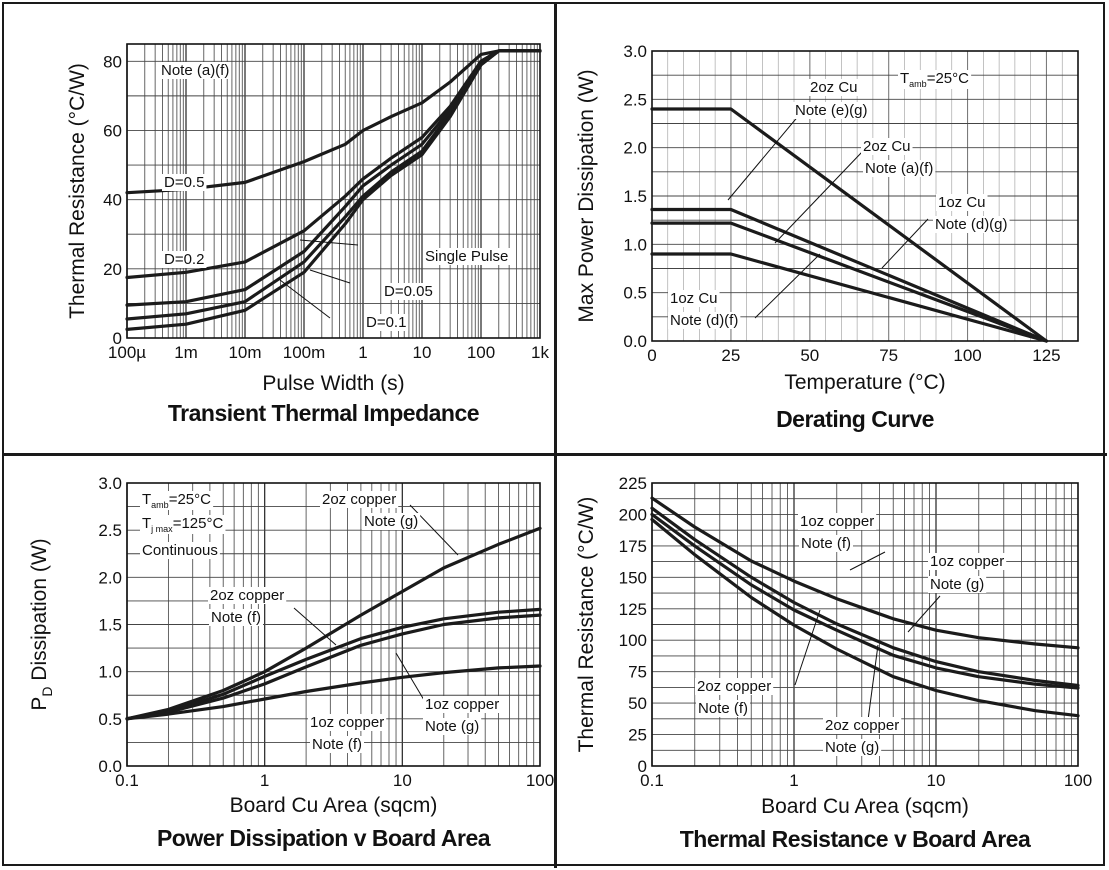  I want to click on y-tick-label: 75, so click(637, 672).